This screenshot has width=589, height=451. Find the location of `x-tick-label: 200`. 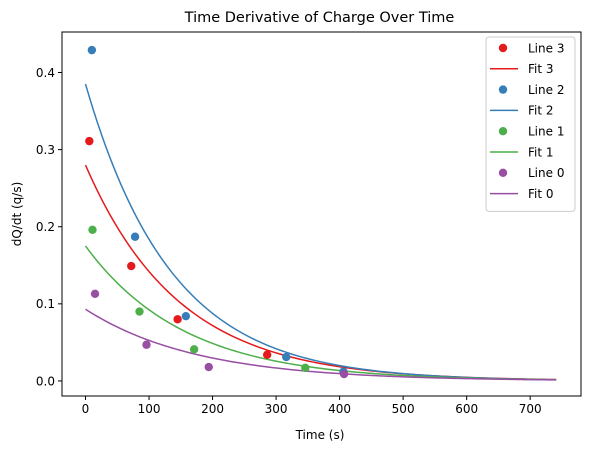

x-tick-label: 200 is located at coordinates (212, 409).